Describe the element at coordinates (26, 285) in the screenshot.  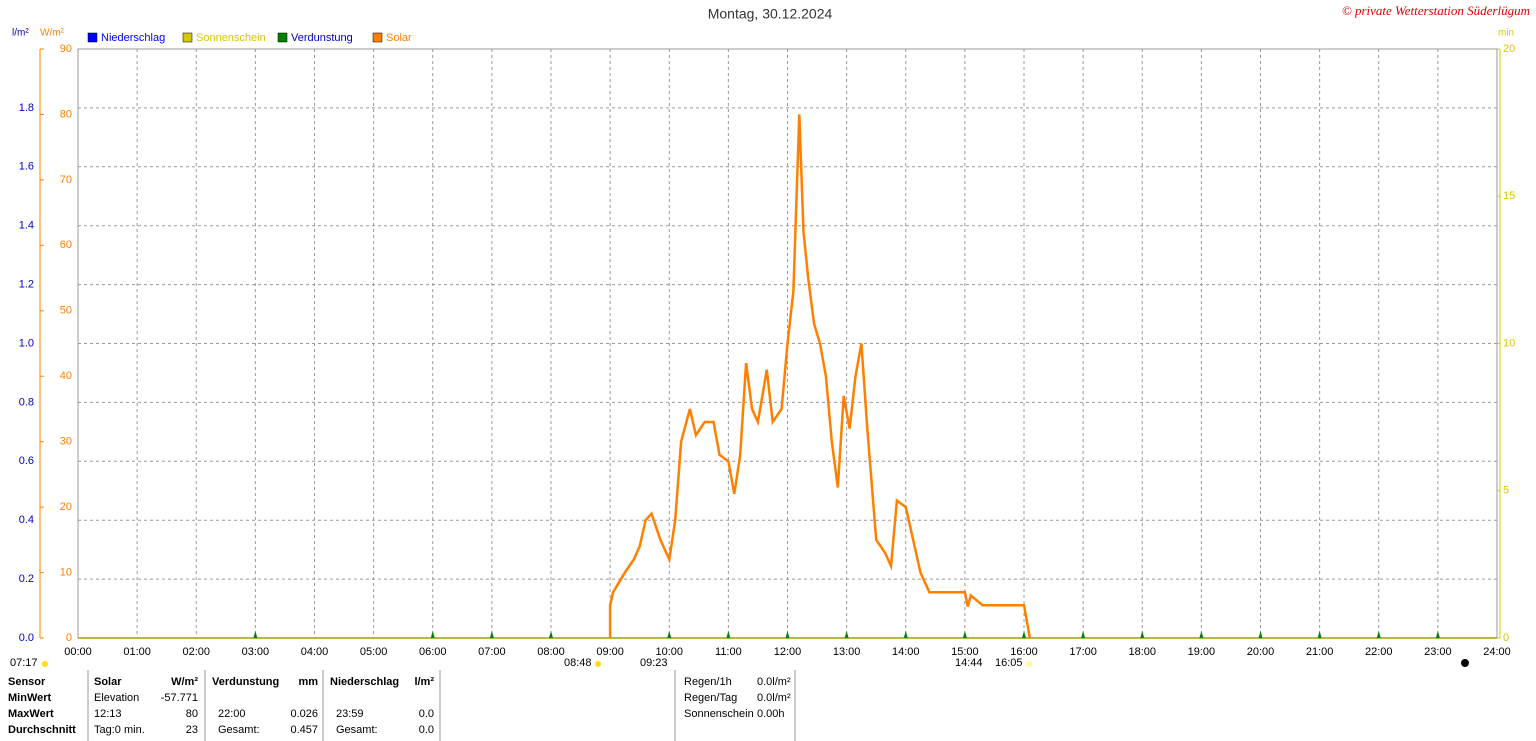
I see `y-tick-label: 1.2` at that location.